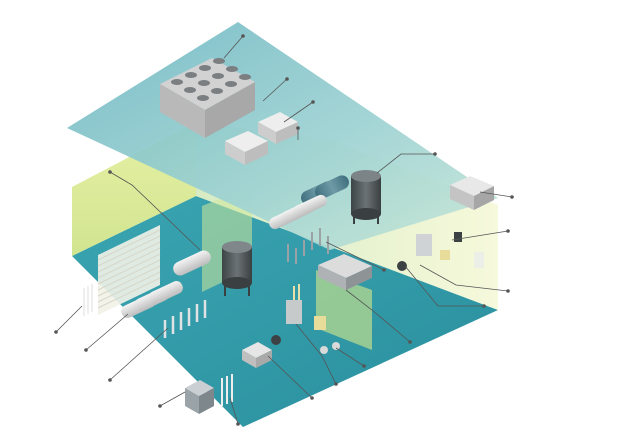 This screenshot has width=625, height=431. Describe the element at coordinates (464, 278) in the screenshot. I see `callout-line-panel-right` at that location.